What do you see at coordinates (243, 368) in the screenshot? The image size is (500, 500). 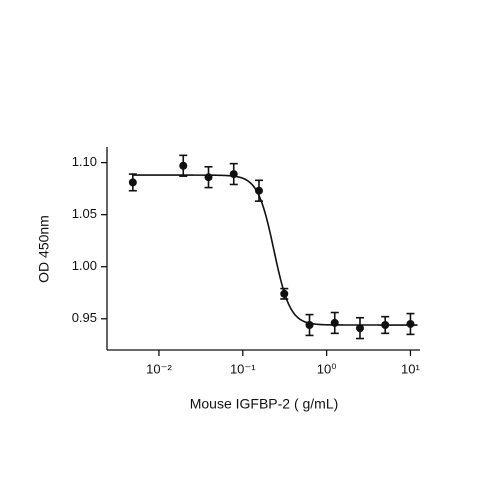 I see `x-tick-label: 10⁻¹` at bounding box center [243, 368].